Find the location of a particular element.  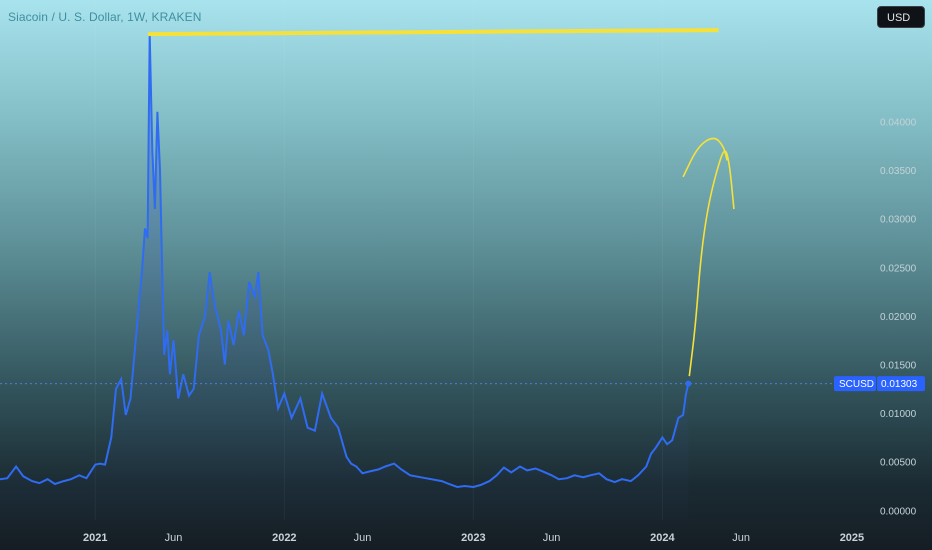

all-time-high-marker-line is located at coordinates (433, 32).